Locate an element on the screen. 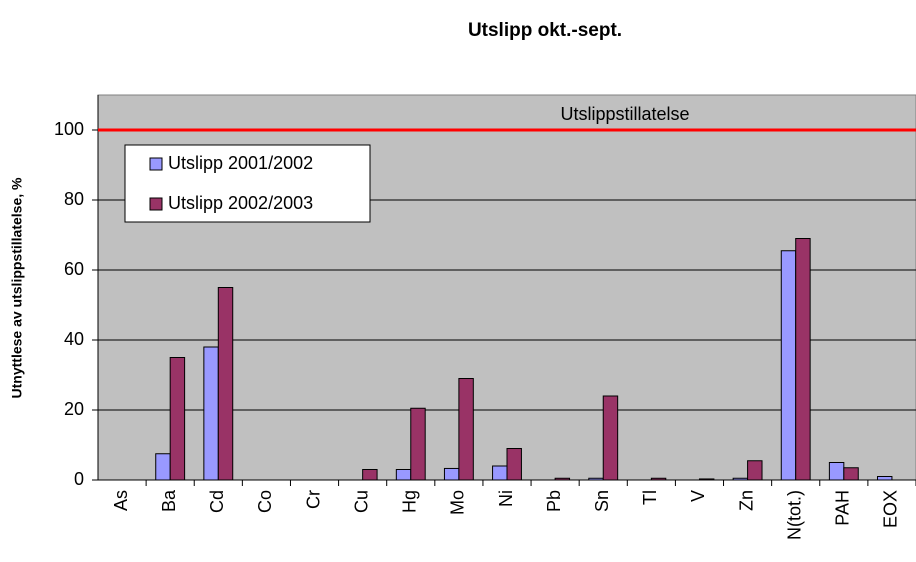  x-tick-label: Mo is located at coordinates (458, 502).